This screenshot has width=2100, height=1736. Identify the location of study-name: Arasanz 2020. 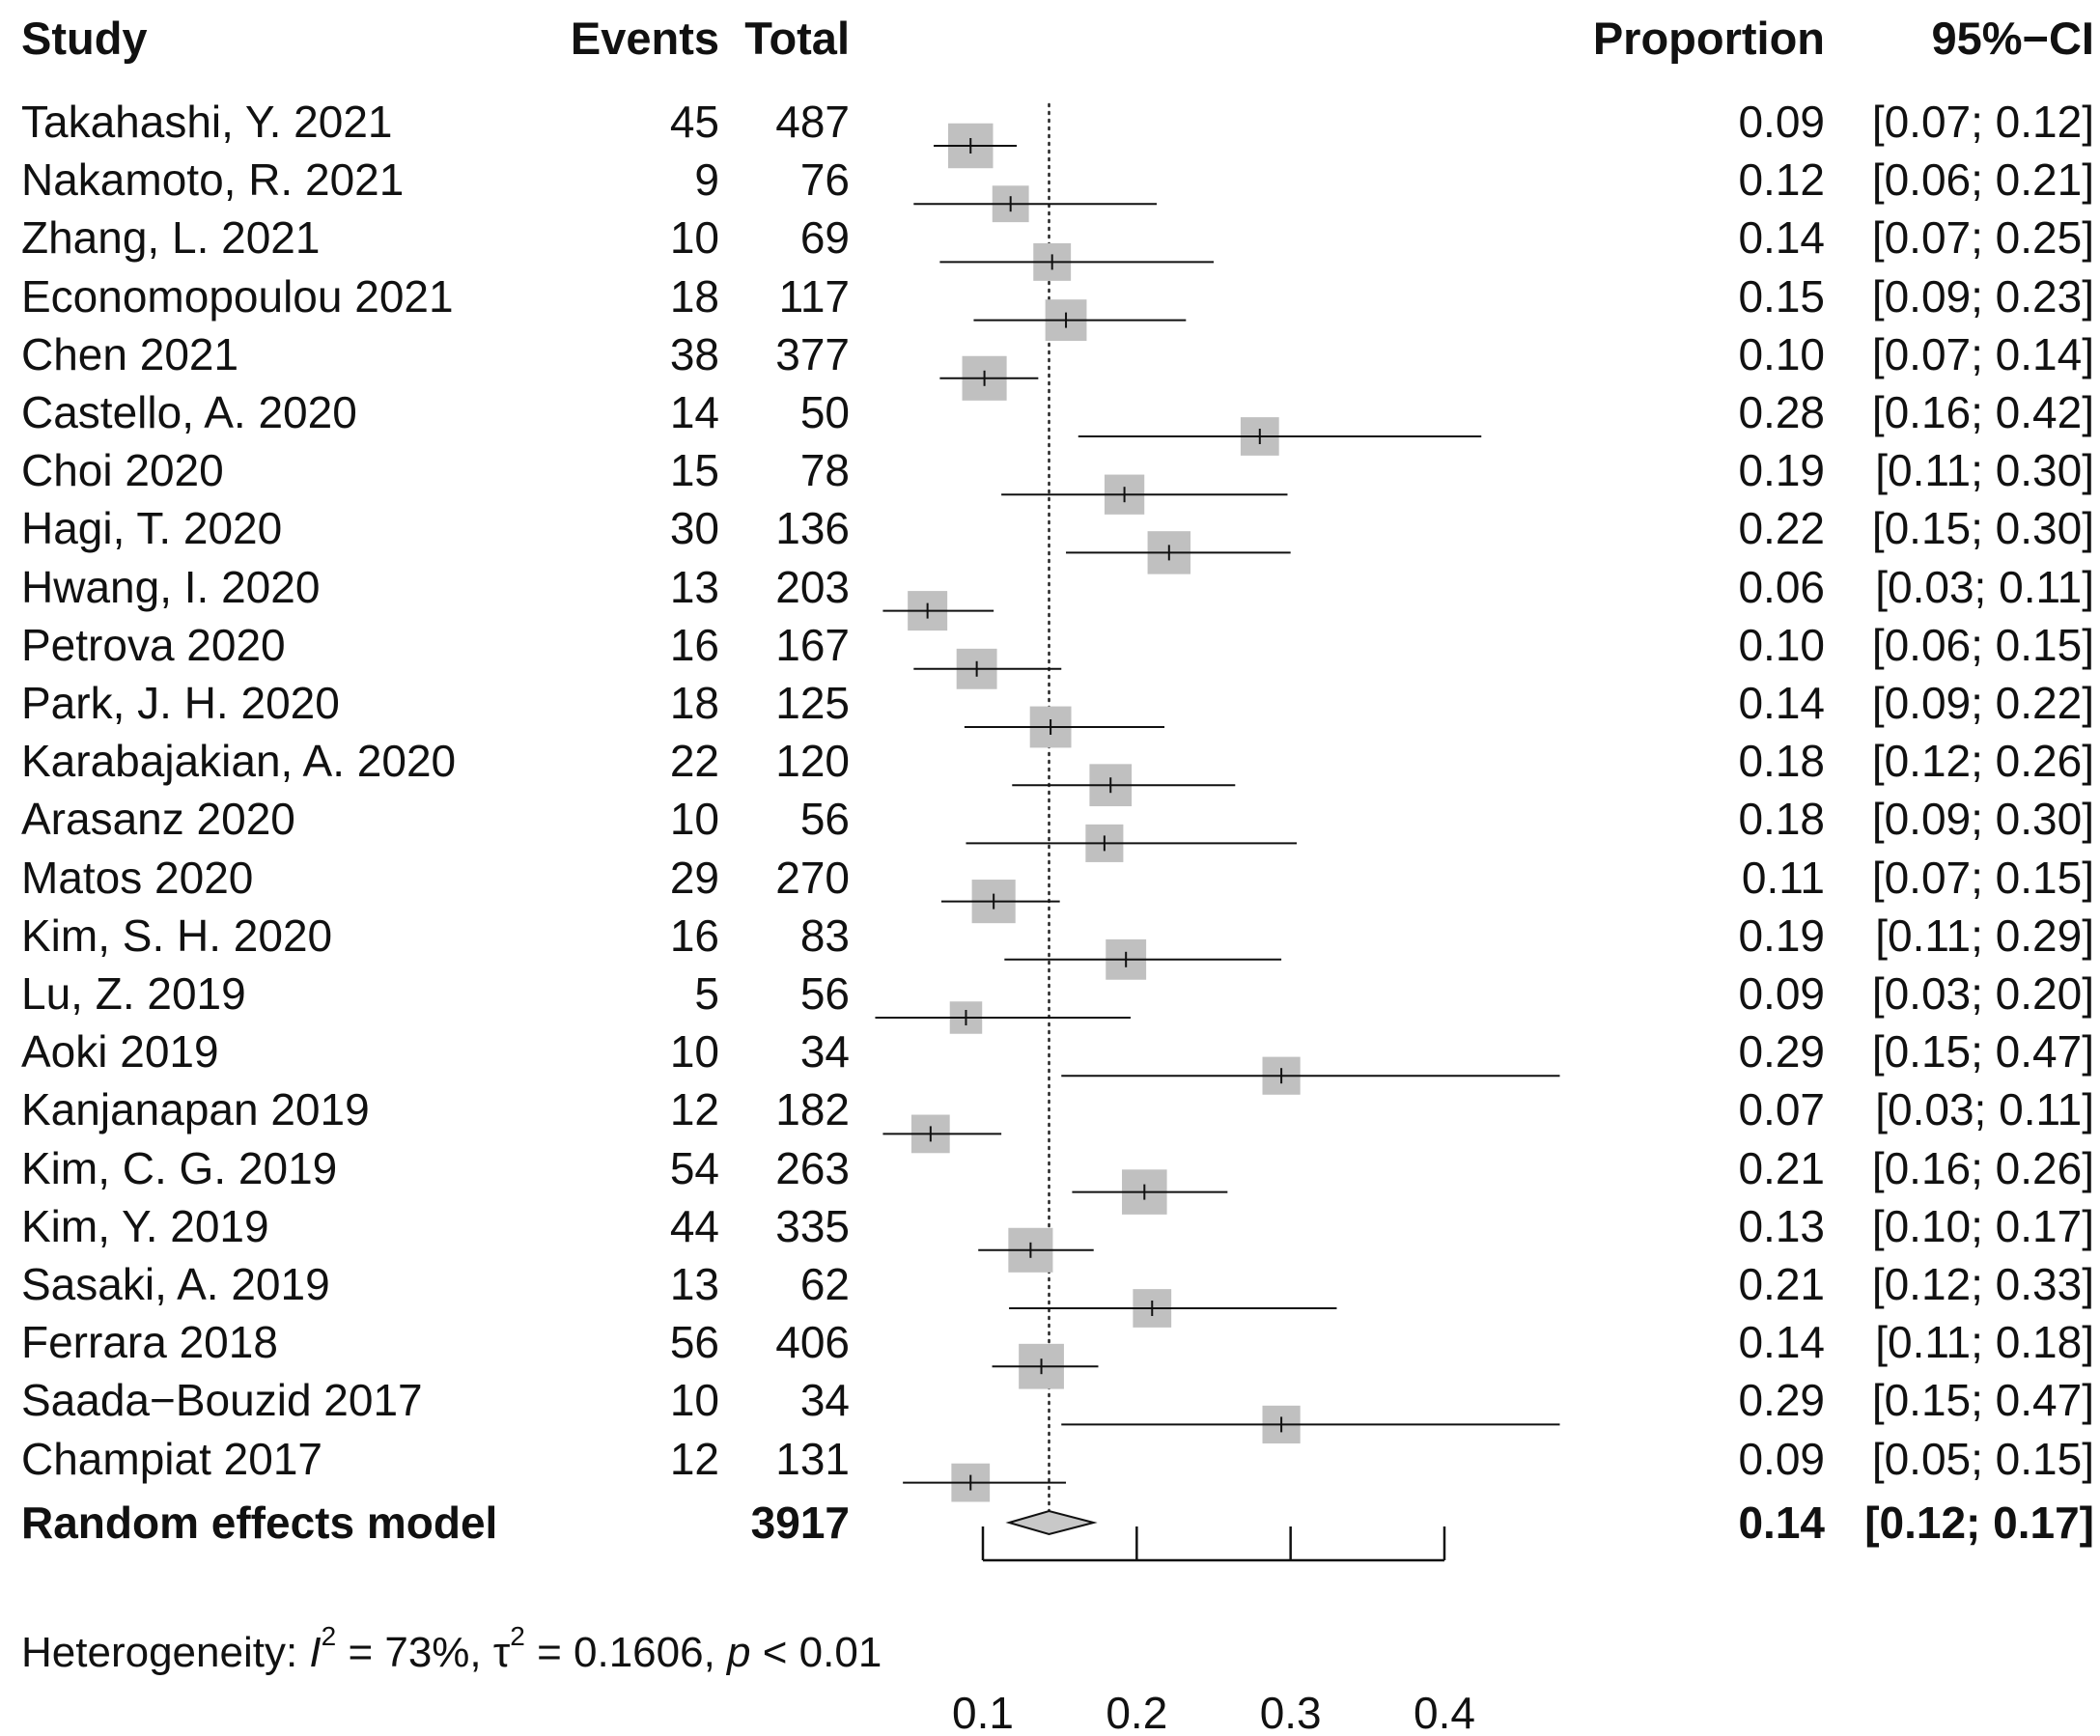
(158, 820).